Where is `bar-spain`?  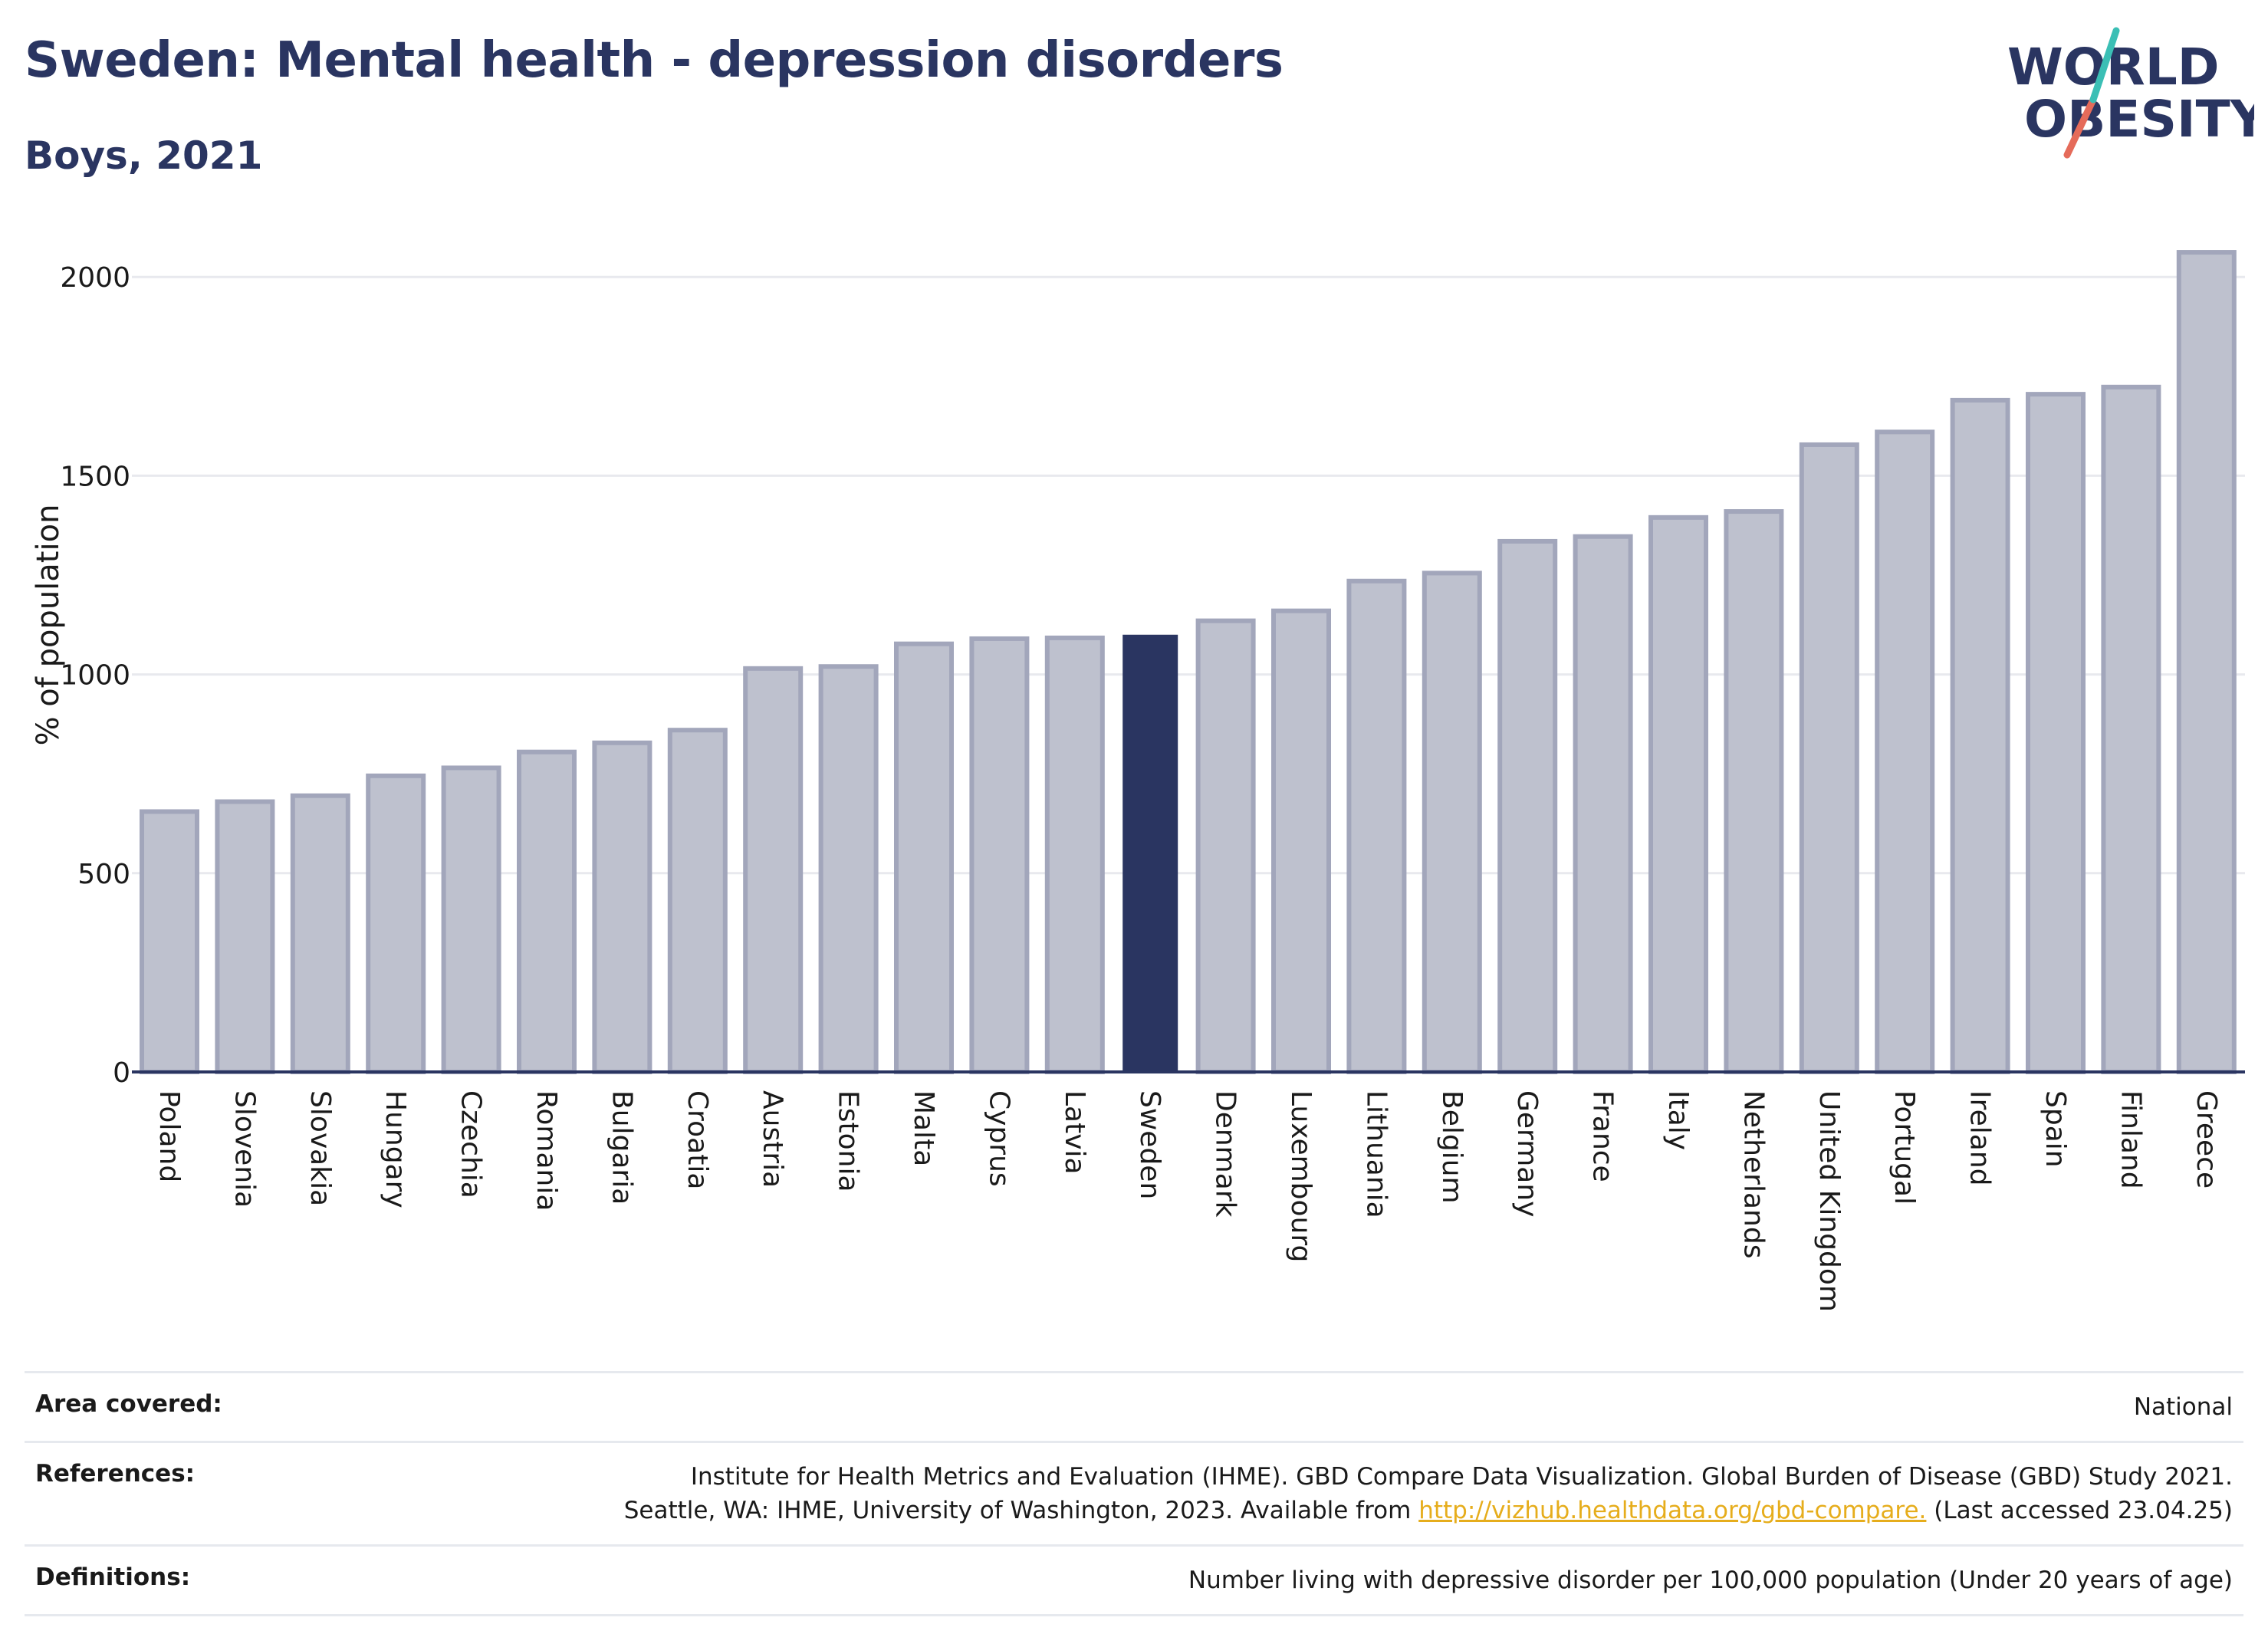
bar-spain is located at coordinates (2056, 733).